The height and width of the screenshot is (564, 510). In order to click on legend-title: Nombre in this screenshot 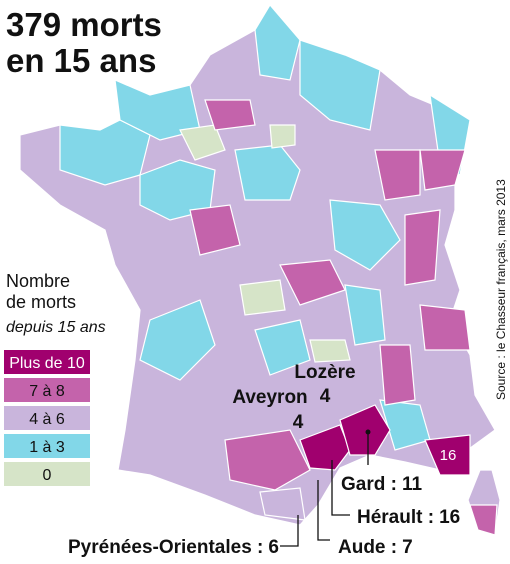, I will do `click(38, 281)`.